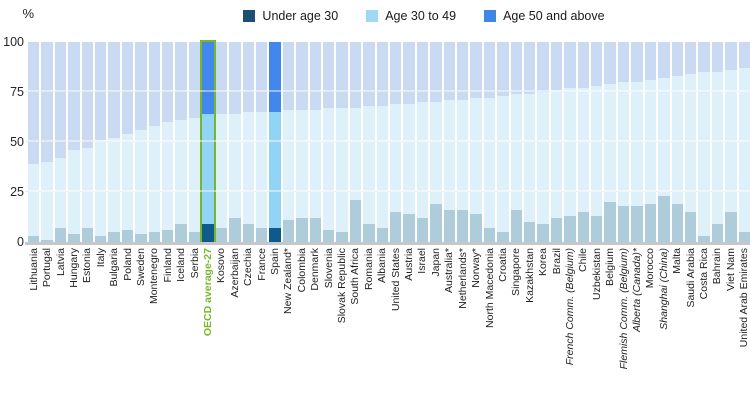  Describe the element at coordinates (28, 13) in the screenshot. I see `y-axis-unit: %` at that location.